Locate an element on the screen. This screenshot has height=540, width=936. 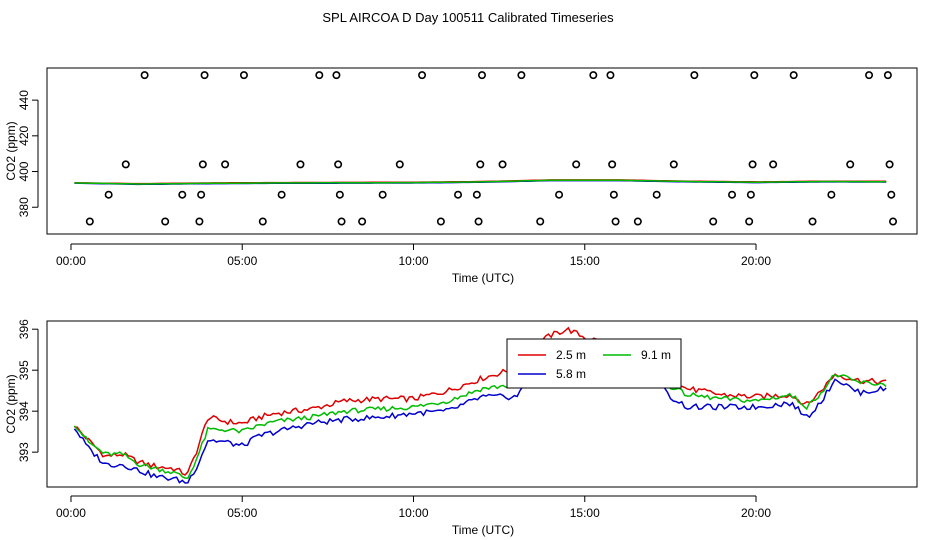
legend: 2.5 m 9.1 m 5.8 m is located at coordinates (594, 363).